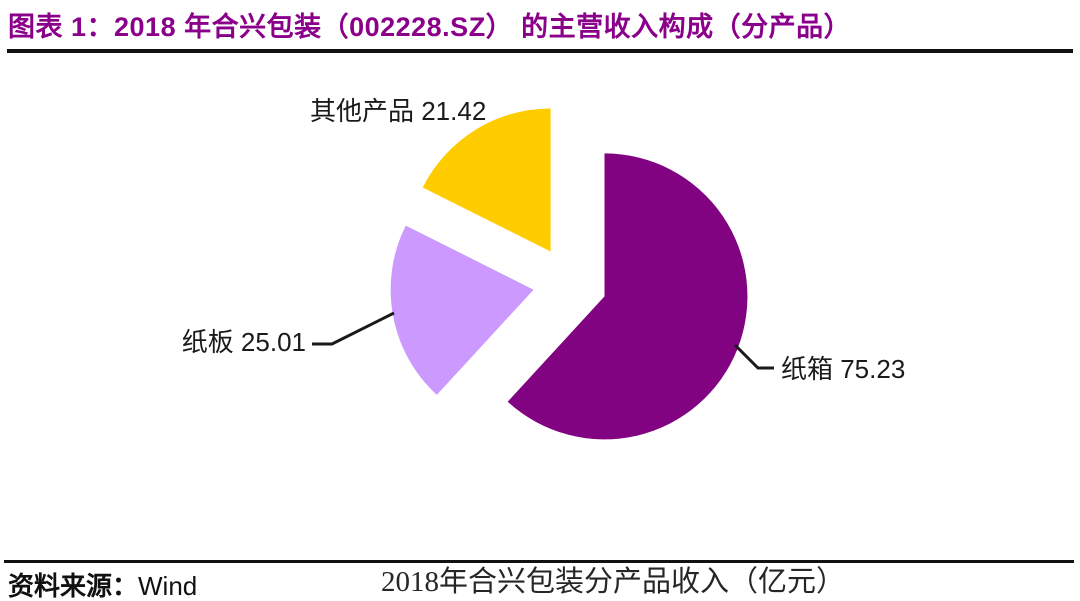 Image resolution: width=1080 pixels, height=601 pixels. Describe the element at coordinates (73, 586) in the screenshot. I see `source-label: 资料来源：` at that location.